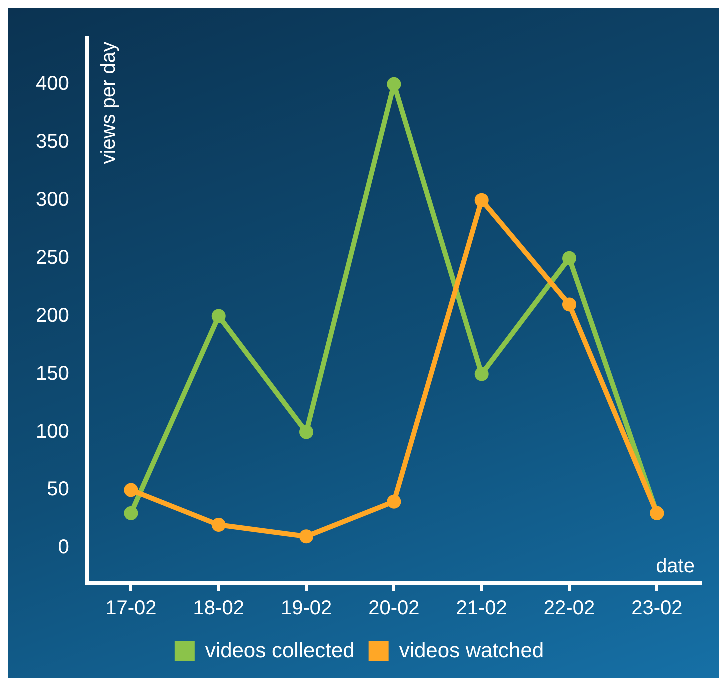 The width and height of the screenshot is (727, 686). I want to click on x-tick-label: 19-02, so click(306, 609).